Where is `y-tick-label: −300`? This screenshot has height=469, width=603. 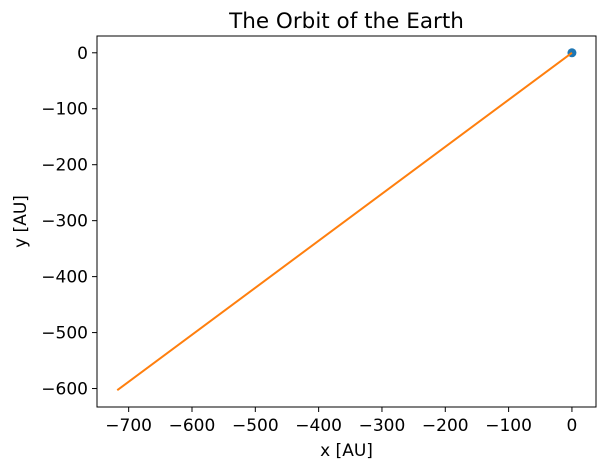 y-tick-label: −300 is located at coordinates (64, 222).